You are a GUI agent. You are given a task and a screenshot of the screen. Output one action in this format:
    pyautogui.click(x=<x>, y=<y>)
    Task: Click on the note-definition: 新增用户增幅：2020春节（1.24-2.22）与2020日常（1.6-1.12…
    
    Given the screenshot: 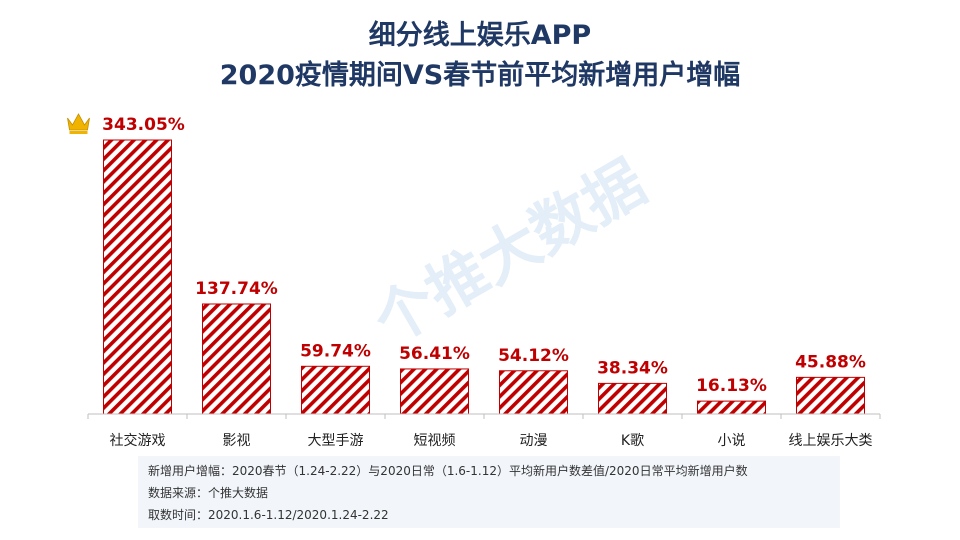 What is the action you would take?
    pyautogui.click(x=448, y=471)
    